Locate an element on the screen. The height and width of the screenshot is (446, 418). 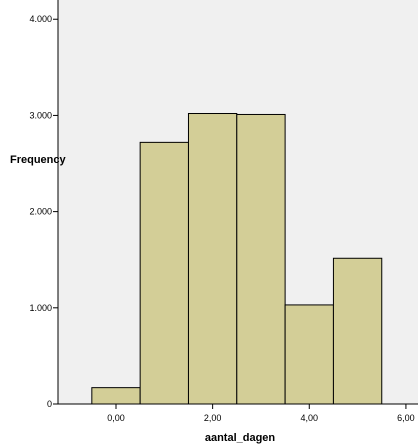
y-tick-label-2: 2.000 is located at coordinates (40, 212).